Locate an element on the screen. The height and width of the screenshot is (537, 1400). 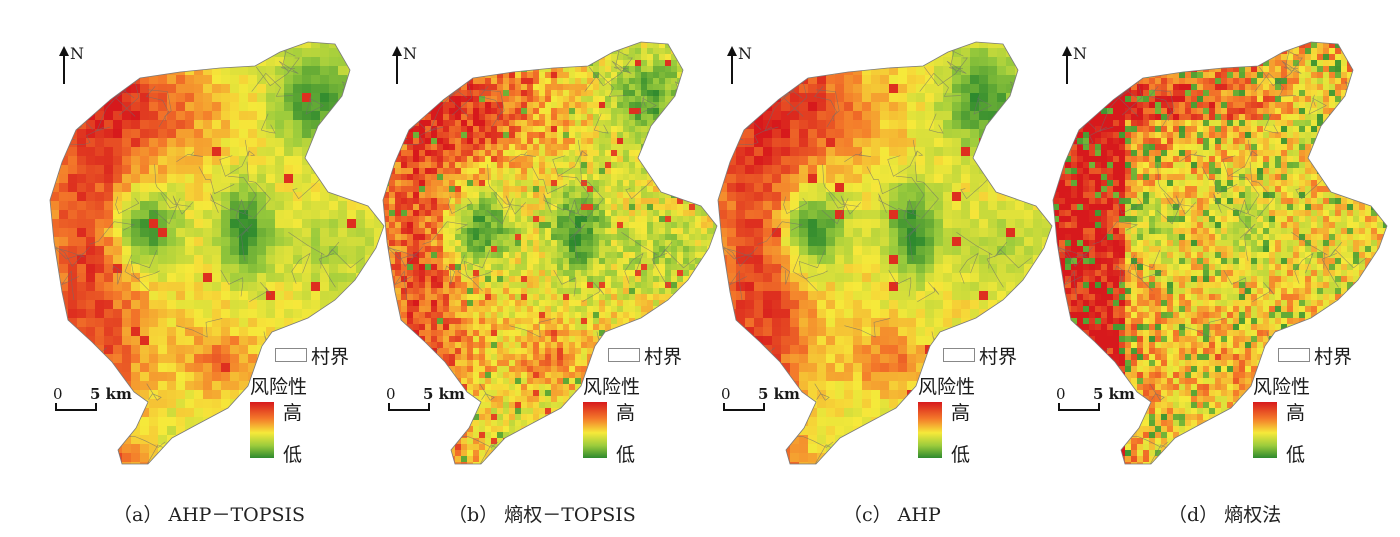
caption-c: （c） AHP is located at coordinates (892, 515).